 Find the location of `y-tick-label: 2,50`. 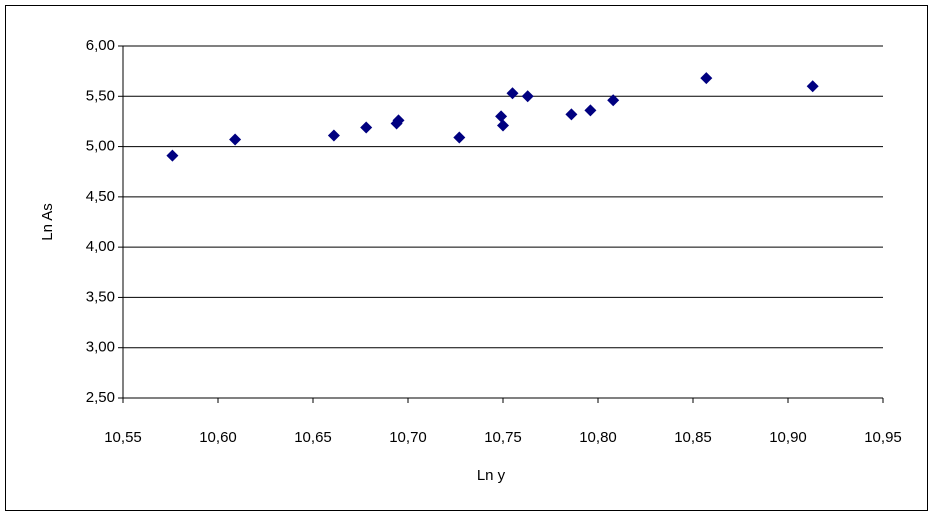

y-tick-label: 2,50 is located at coordinates (100, 397).